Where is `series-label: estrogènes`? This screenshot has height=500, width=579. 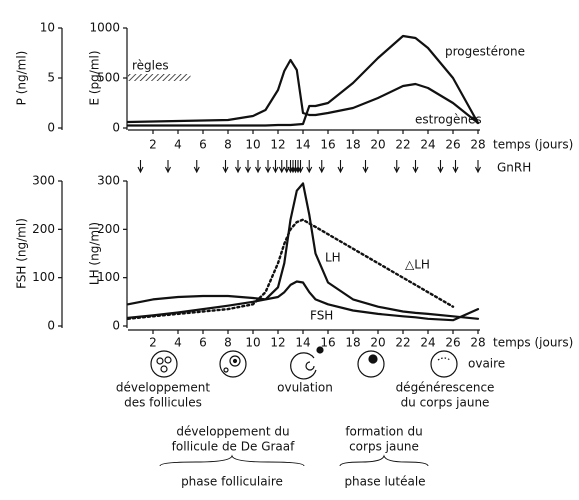
series-label: estrogènes is located at coordinates (448, 120).